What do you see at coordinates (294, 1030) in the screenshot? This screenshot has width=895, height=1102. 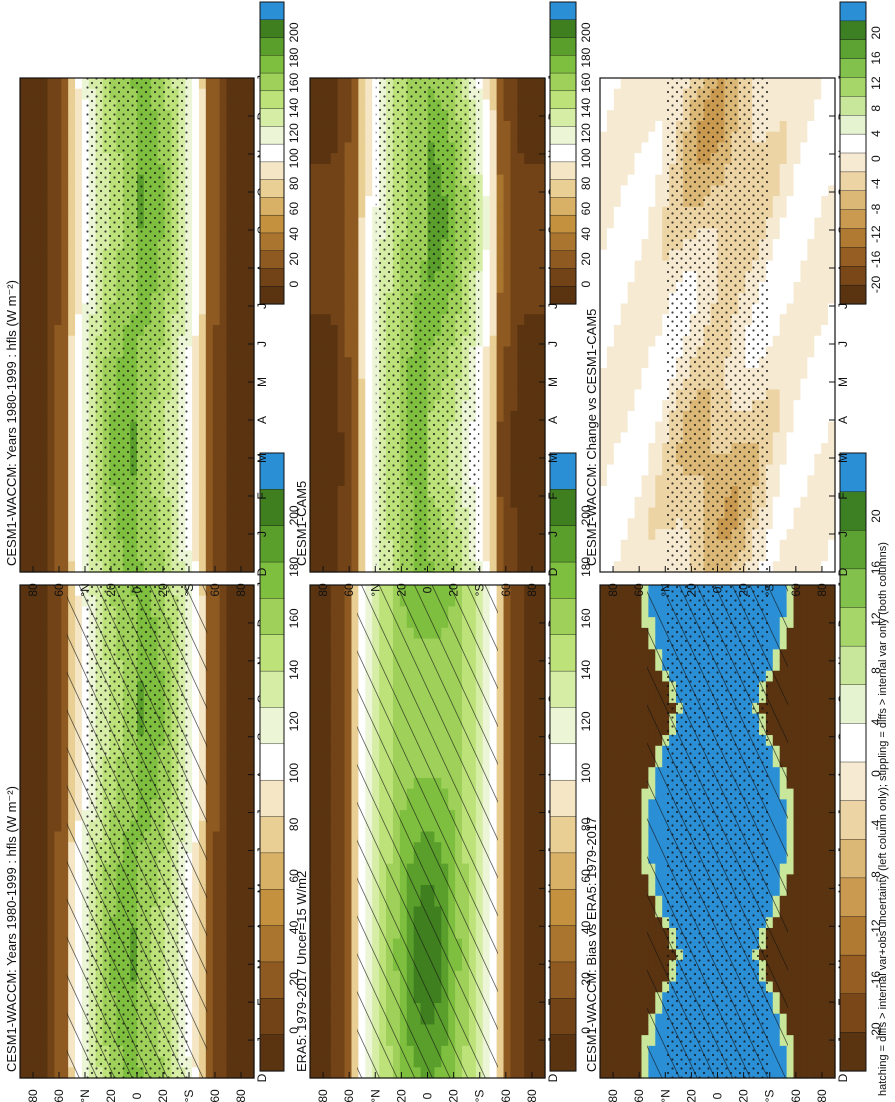 I see `colorbar-tick-label: 0` at bounding box center [294, 1030].